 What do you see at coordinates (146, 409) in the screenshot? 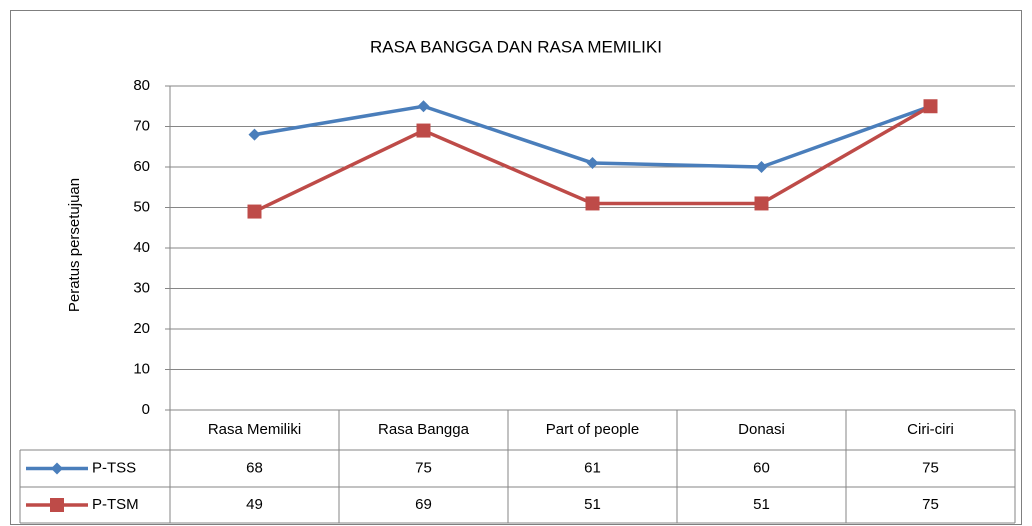
I see `y-tick-label: 0` at bounding box center [146, 409].